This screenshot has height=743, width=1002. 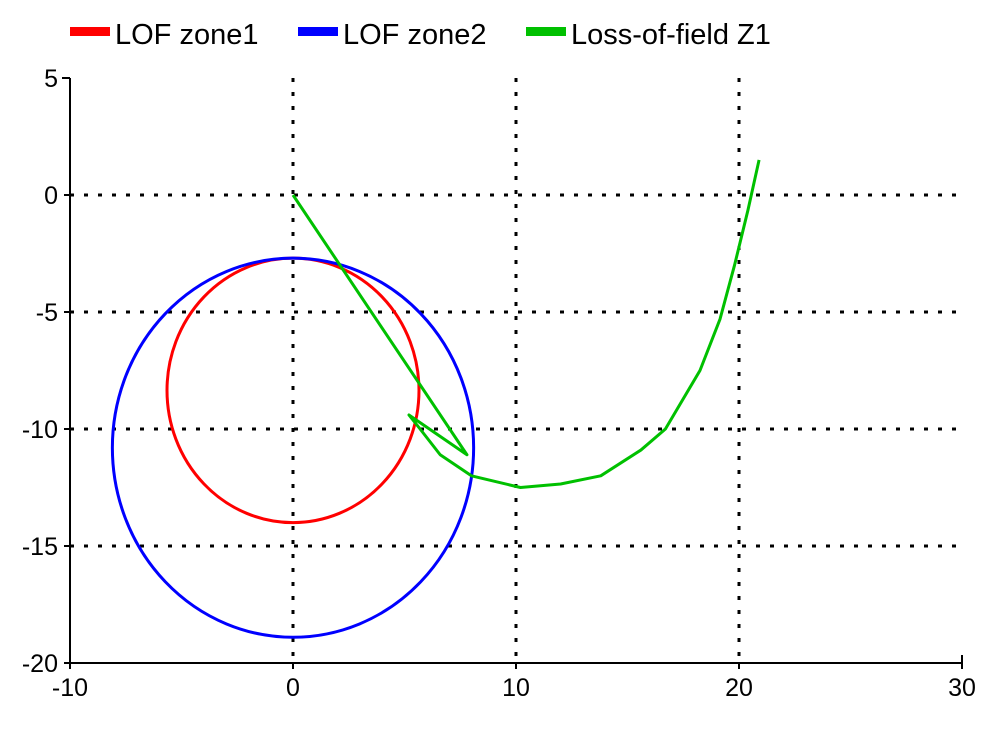 I want to click on x-tick-label: -10, so click(x=70, y=688).